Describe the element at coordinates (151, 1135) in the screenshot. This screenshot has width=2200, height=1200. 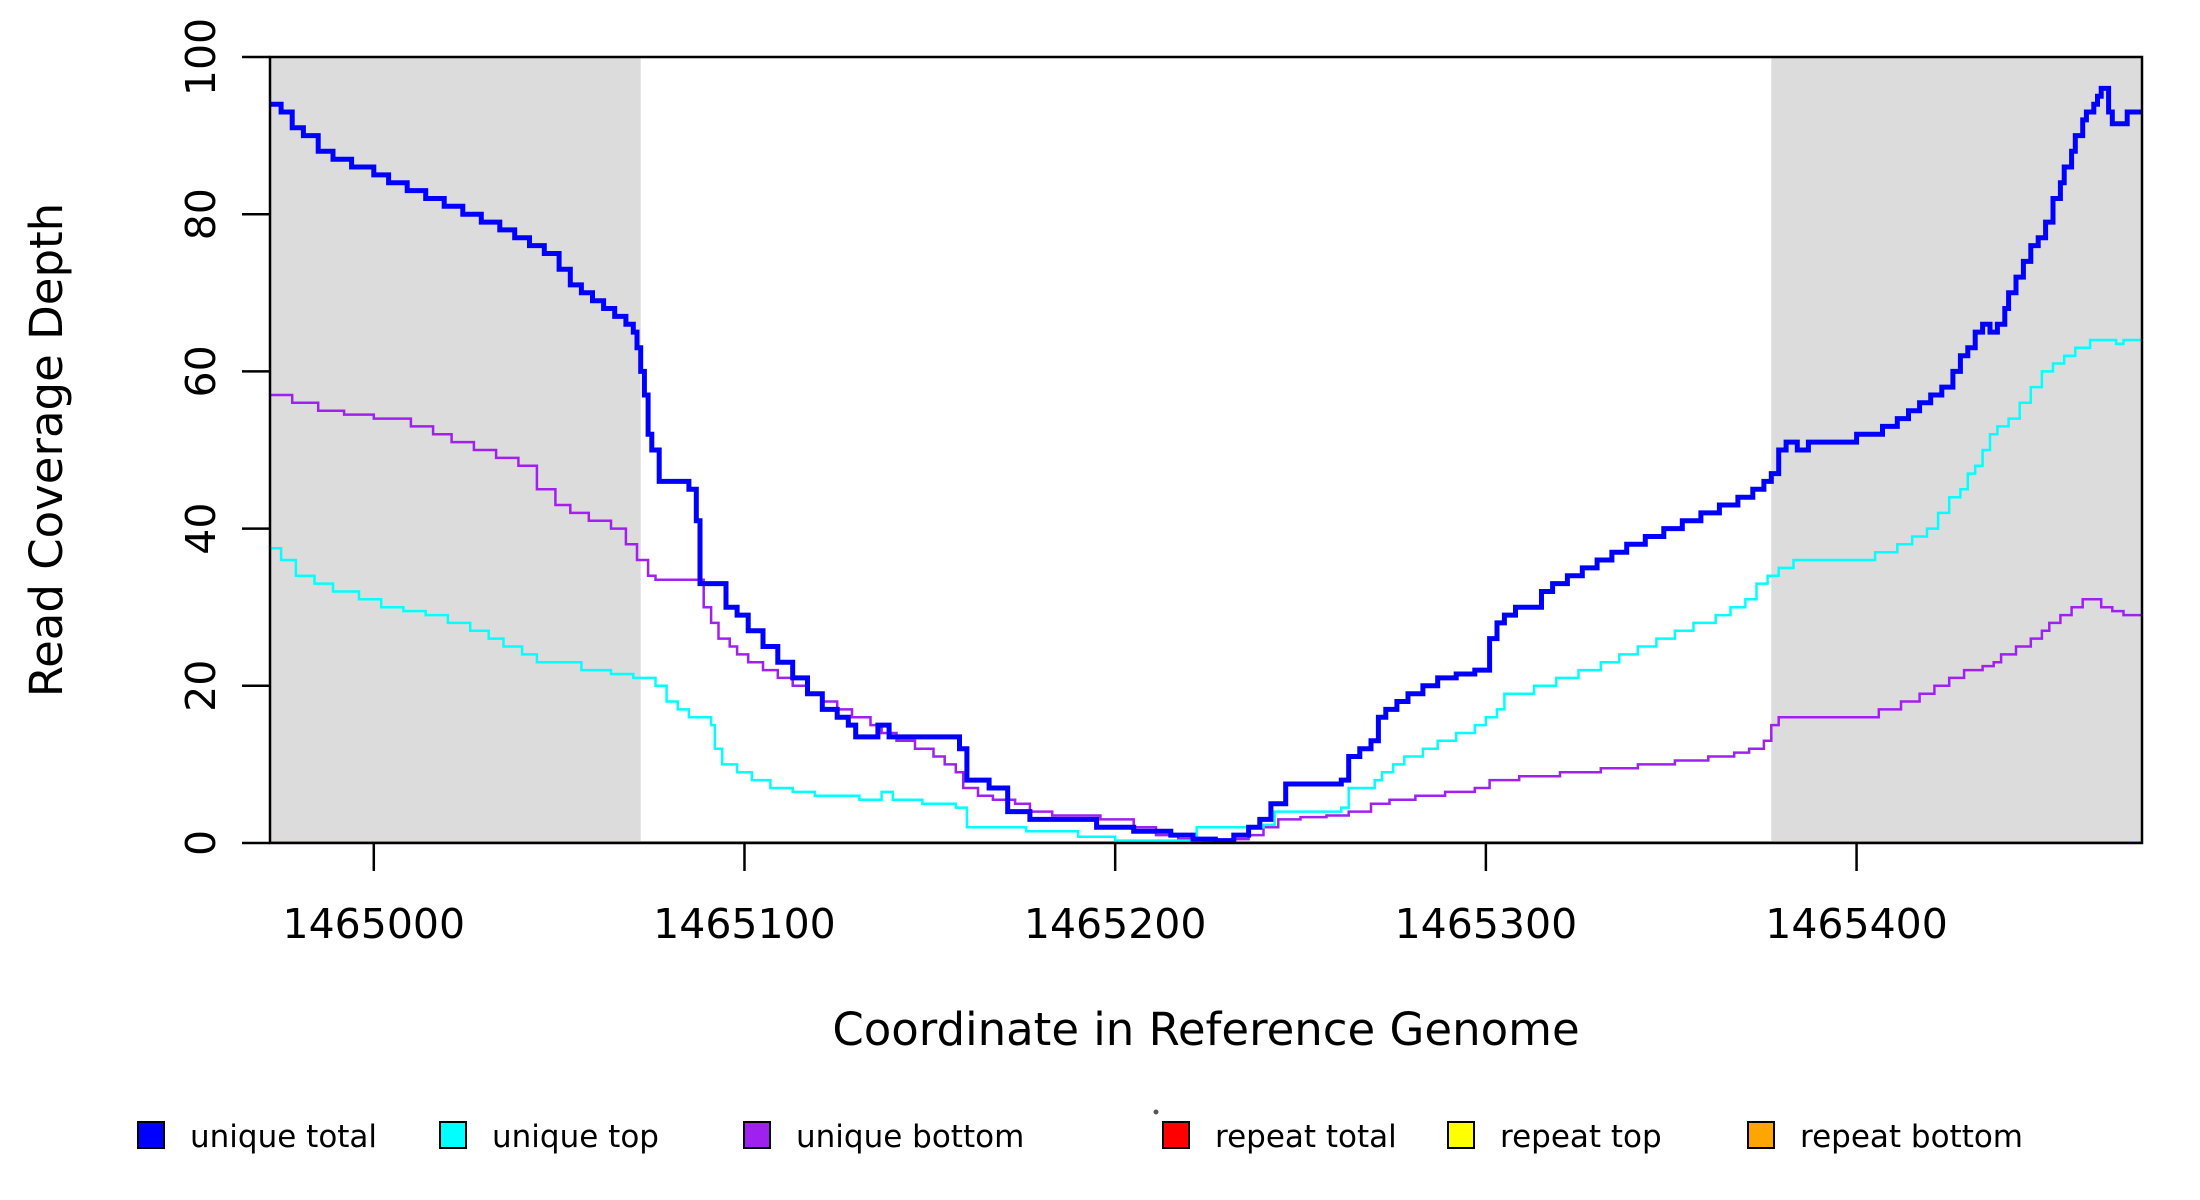
I see `legend-swatch-unique-total` at that location.